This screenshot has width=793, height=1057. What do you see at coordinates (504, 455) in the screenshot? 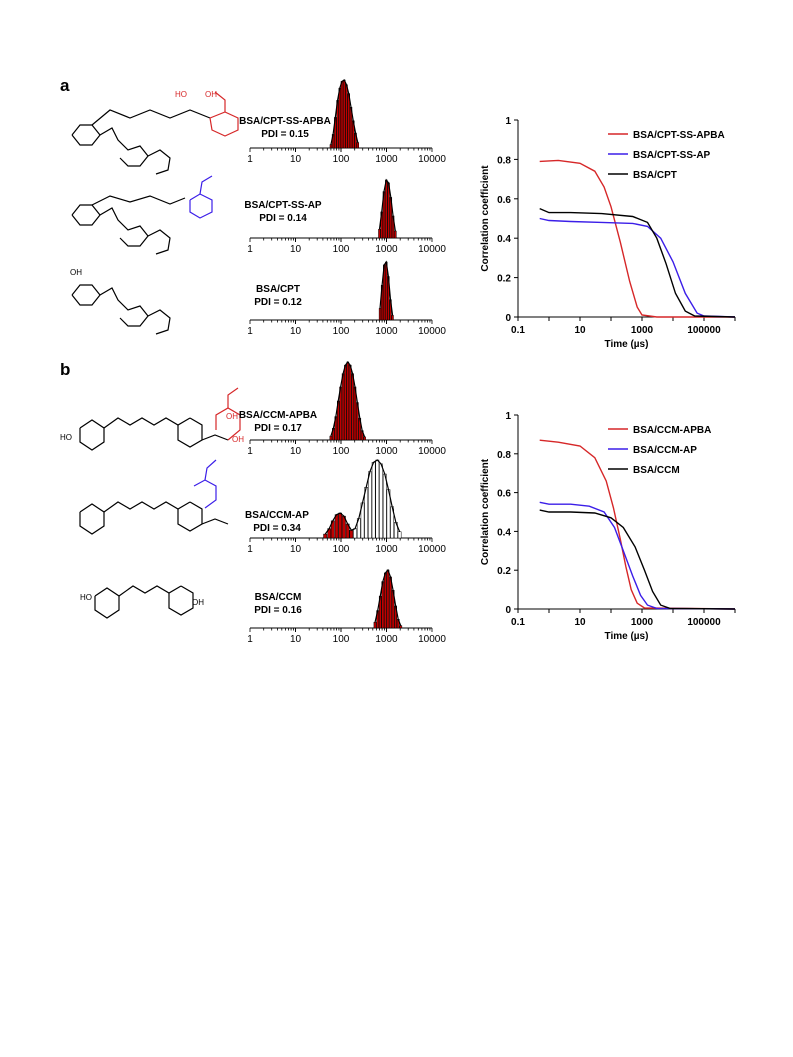
I see `corr-y-tick-label: 0.8` at bounding box center [504, 455].